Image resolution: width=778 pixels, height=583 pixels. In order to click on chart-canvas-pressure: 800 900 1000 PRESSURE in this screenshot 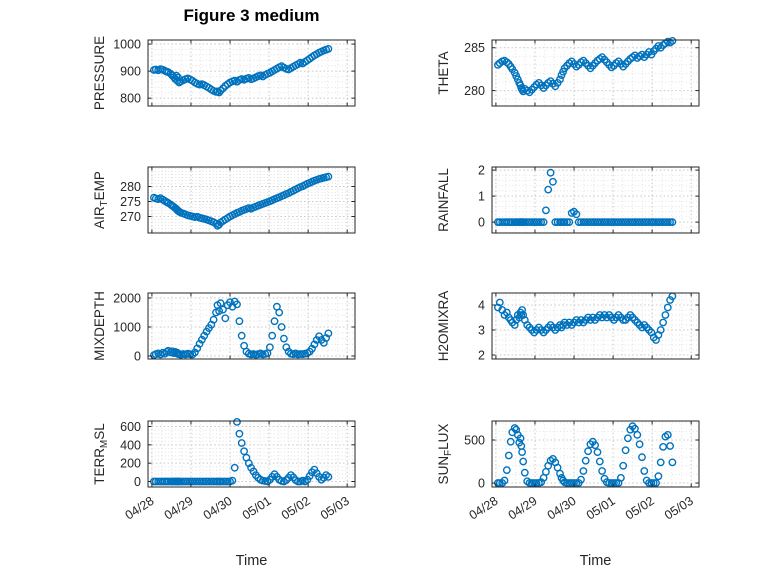, I will do `click(224, 73)`.